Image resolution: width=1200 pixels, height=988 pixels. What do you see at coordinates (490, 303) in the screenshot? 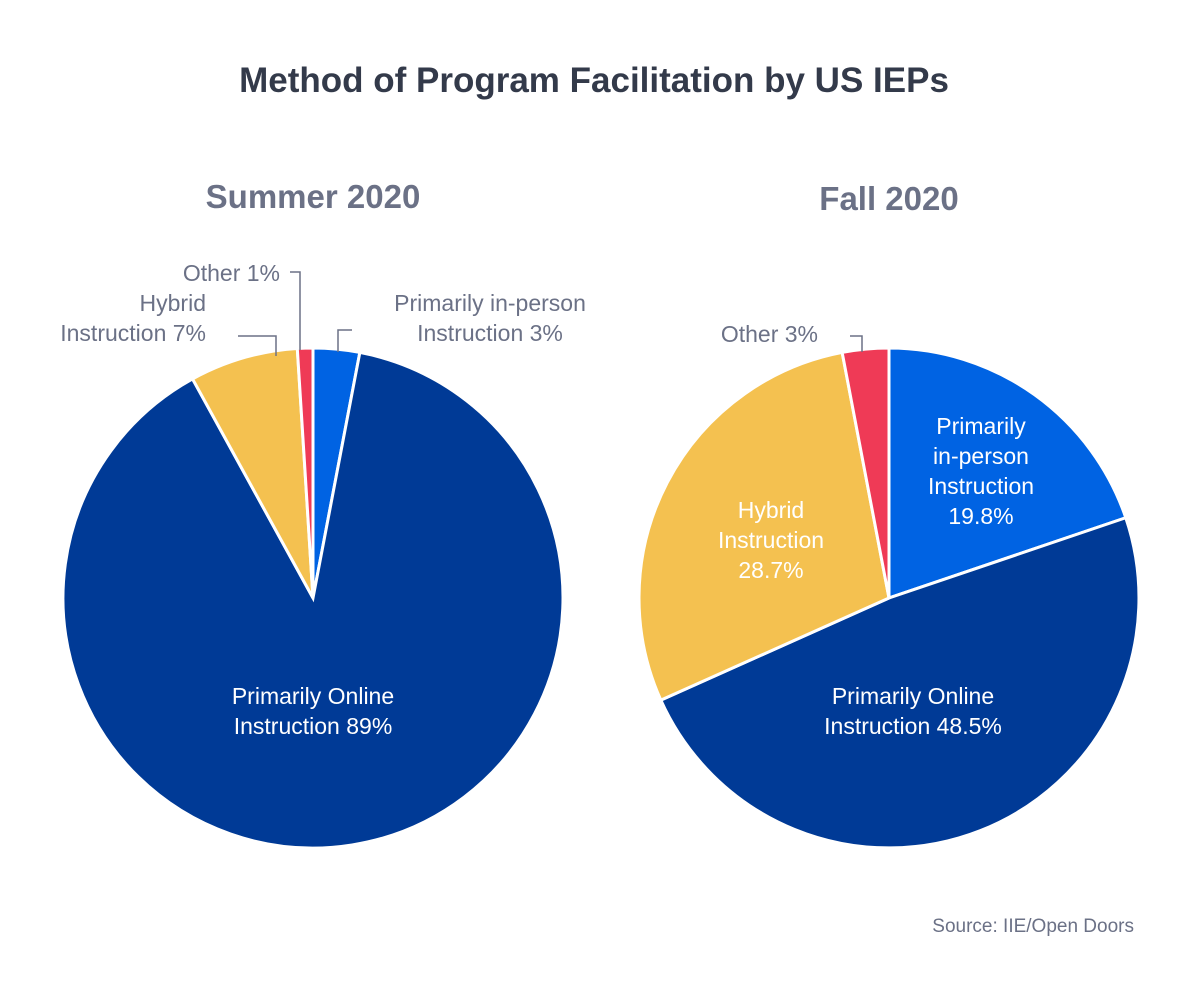
I see `summer-2020-label-primarily-in-person-line: Primarily in-person` at bounding box center [490, 303].